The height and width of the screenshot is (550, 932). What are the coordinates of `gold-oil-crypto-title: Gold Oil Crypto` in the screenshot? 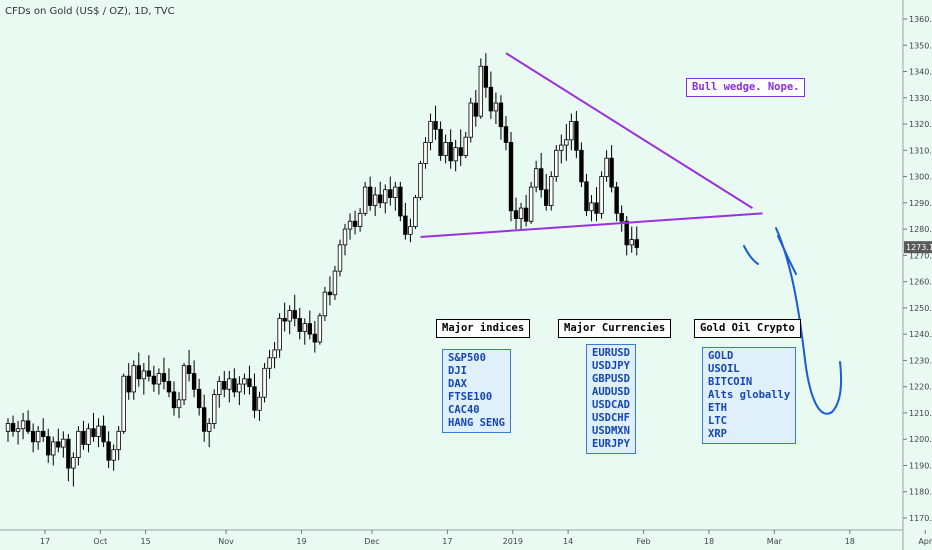 It's located at (747, 328).